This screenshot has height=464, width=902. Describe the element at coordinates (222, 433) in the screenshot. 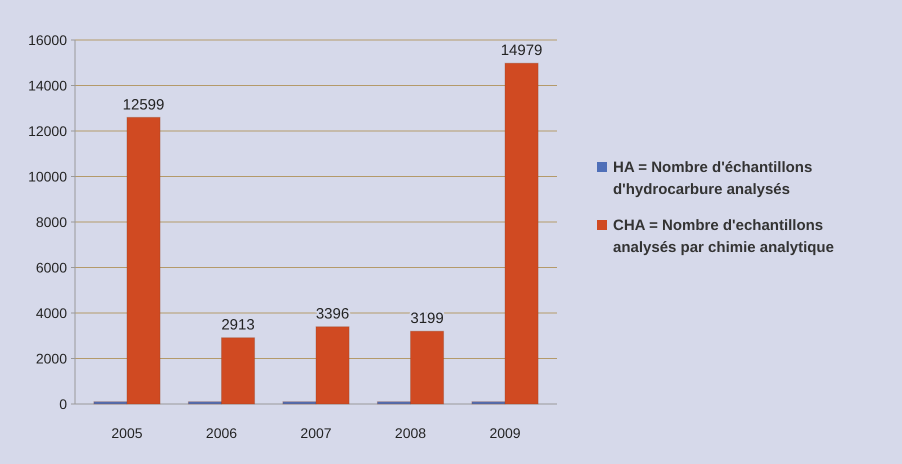

I see `x-tick-label: 2006` at that location.